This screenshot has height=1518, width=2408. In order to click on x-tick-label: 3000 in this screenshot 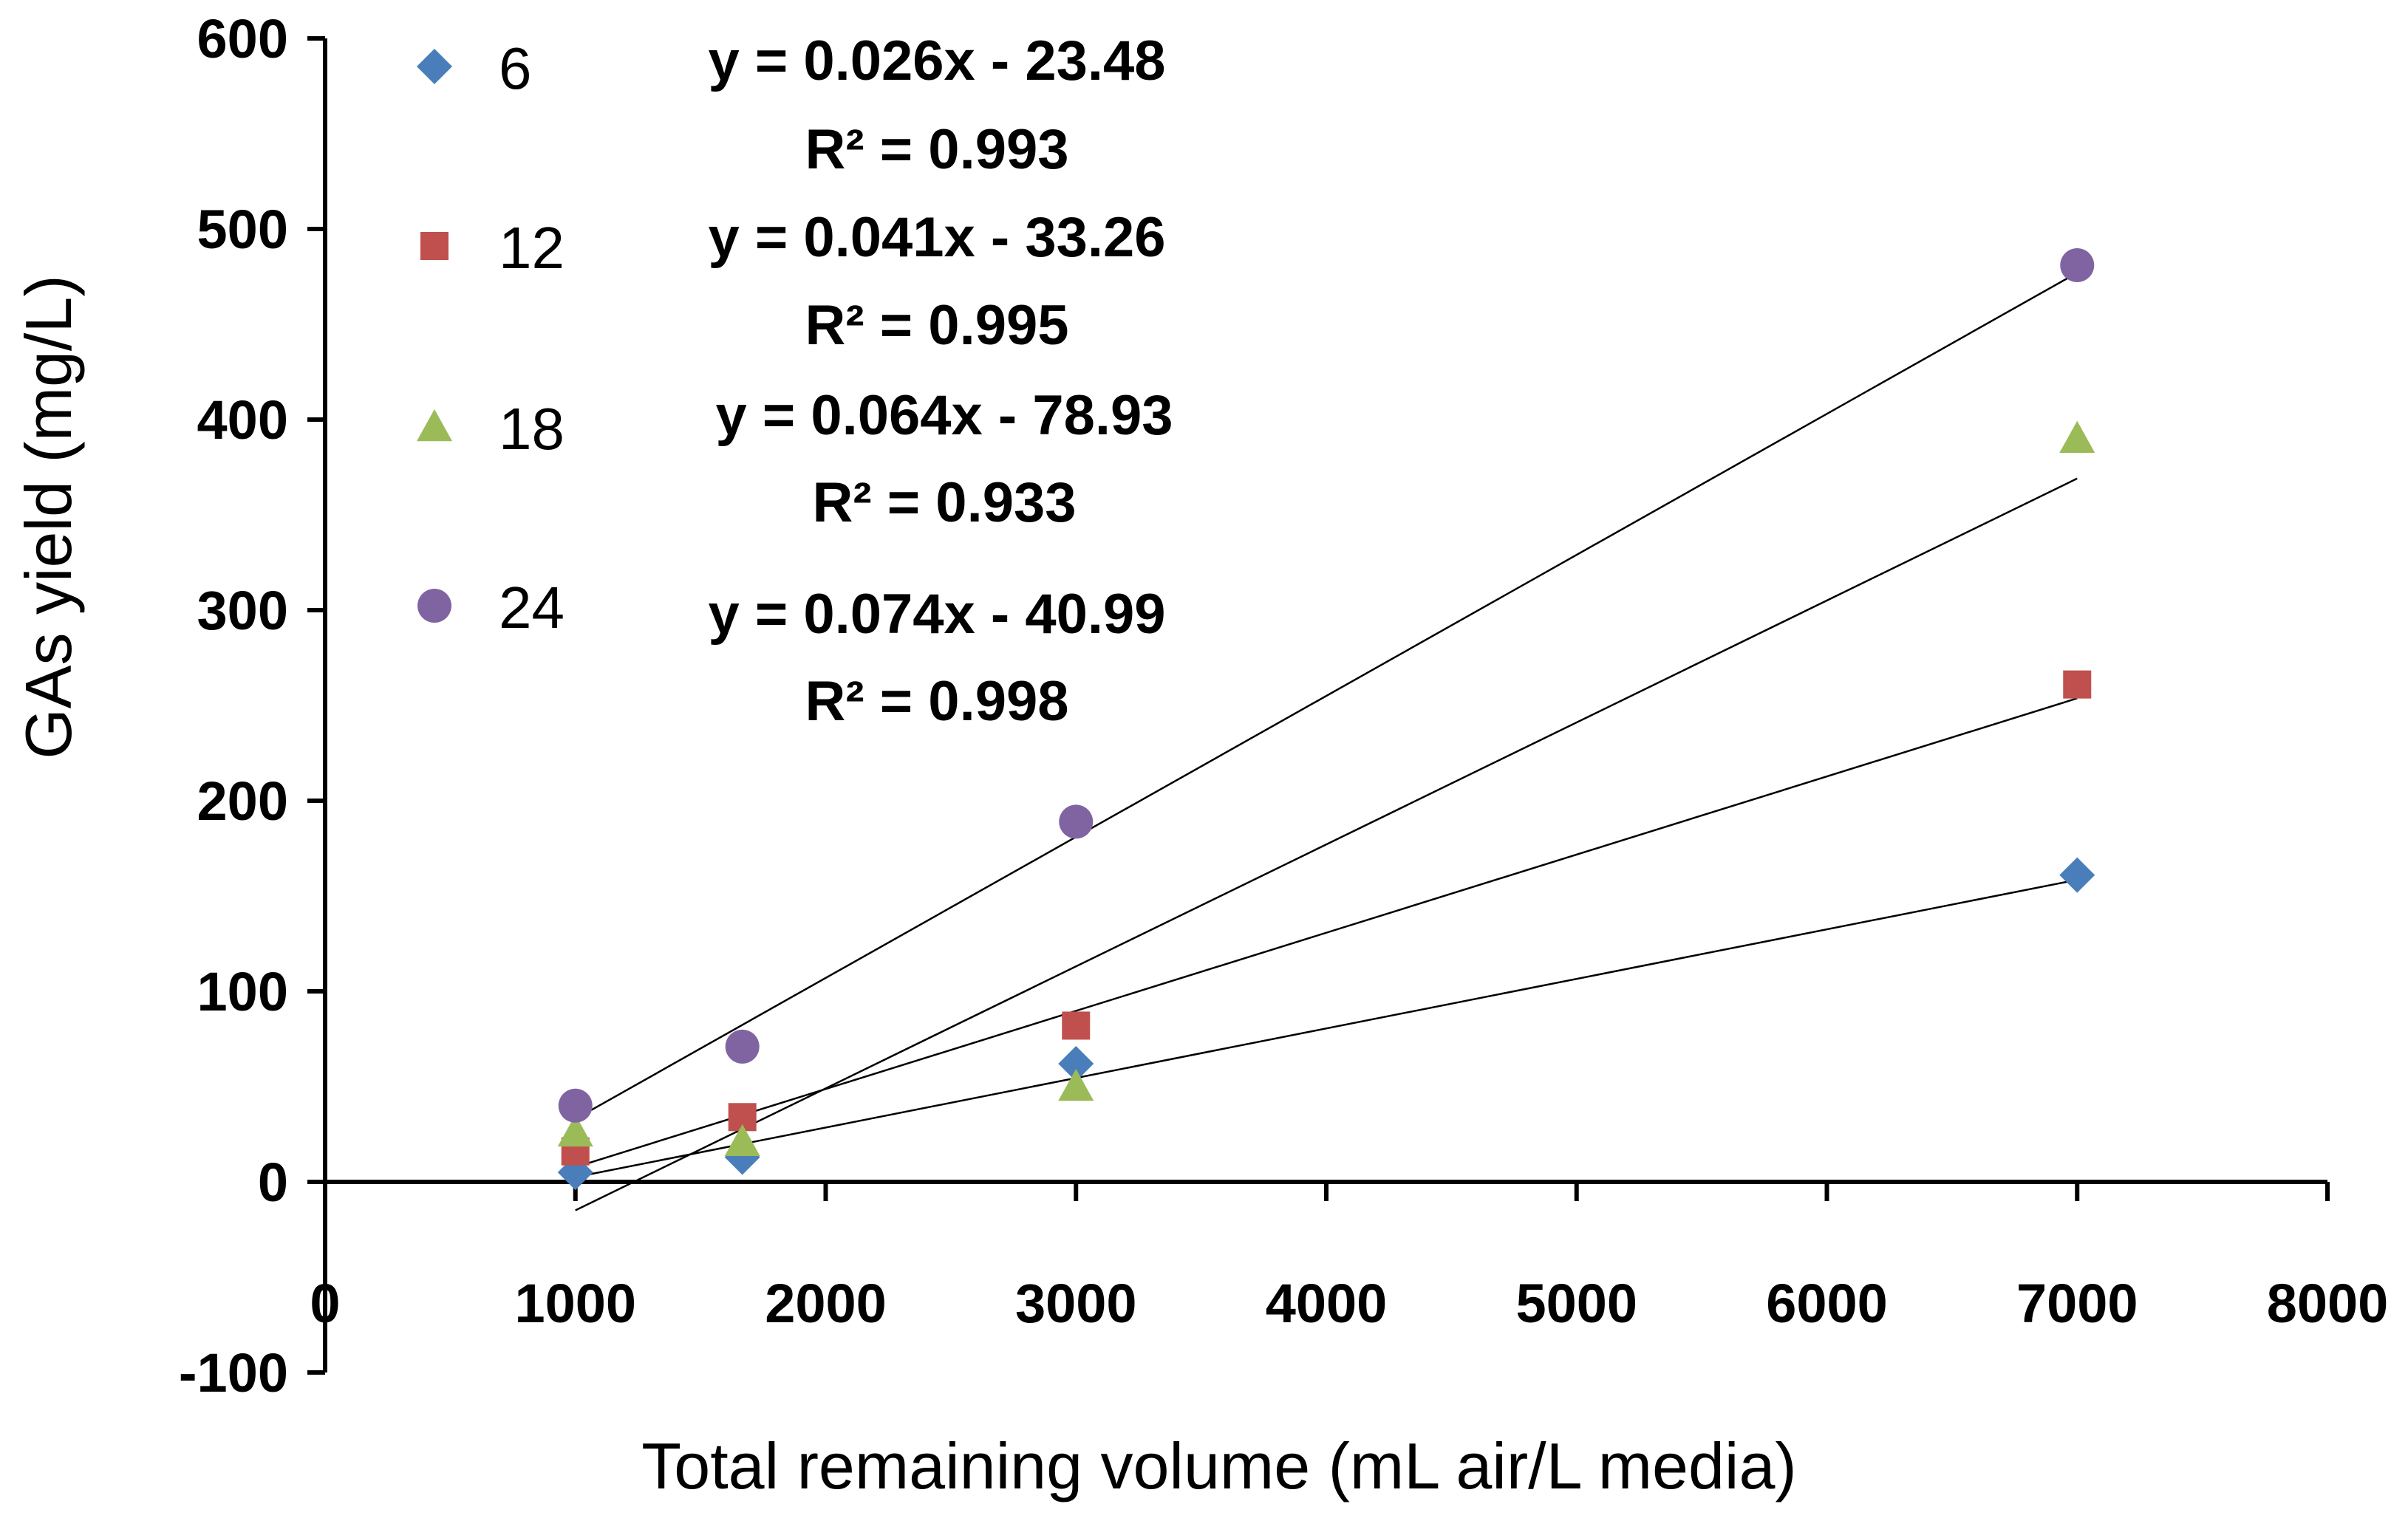, I will do `click(1076, 1303)`.